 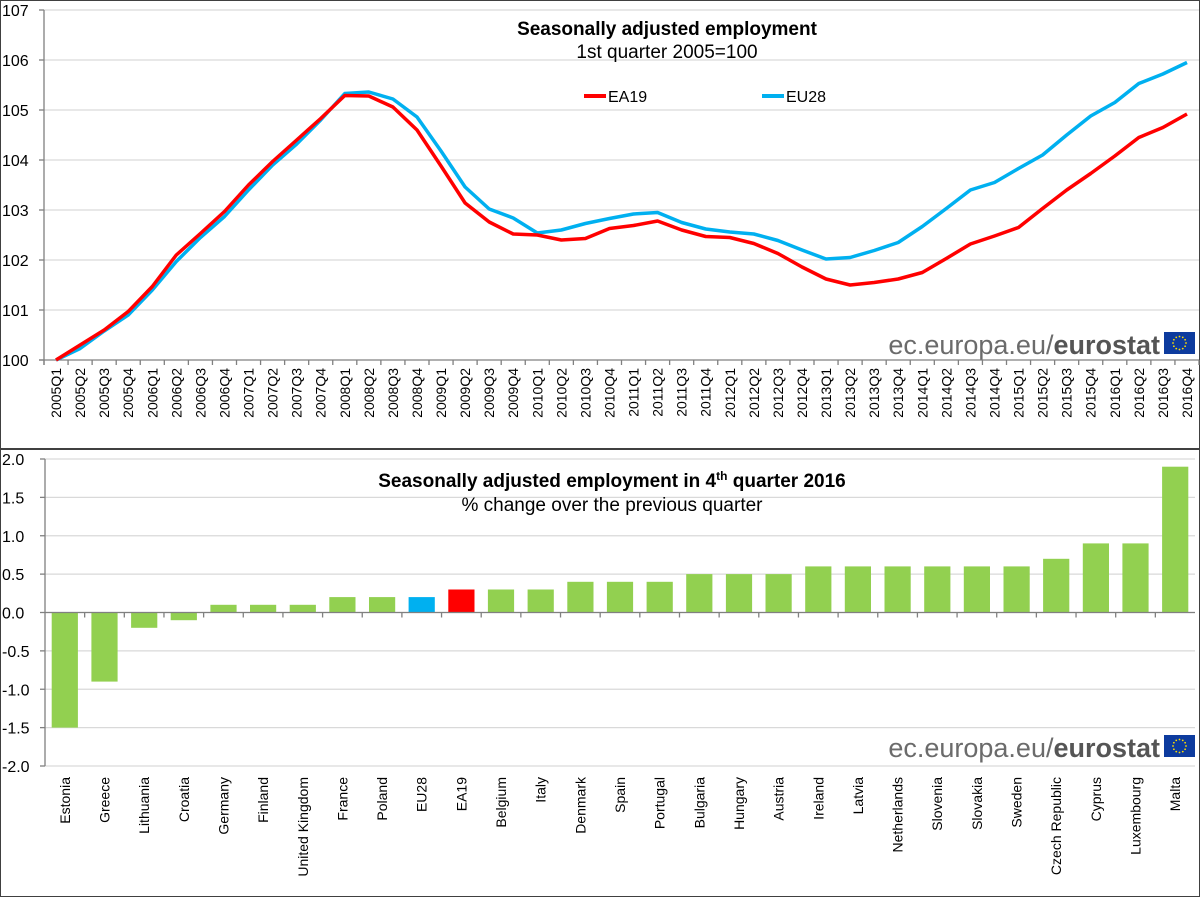 I want to click on bar-ea19, so click(x=461, y=601).